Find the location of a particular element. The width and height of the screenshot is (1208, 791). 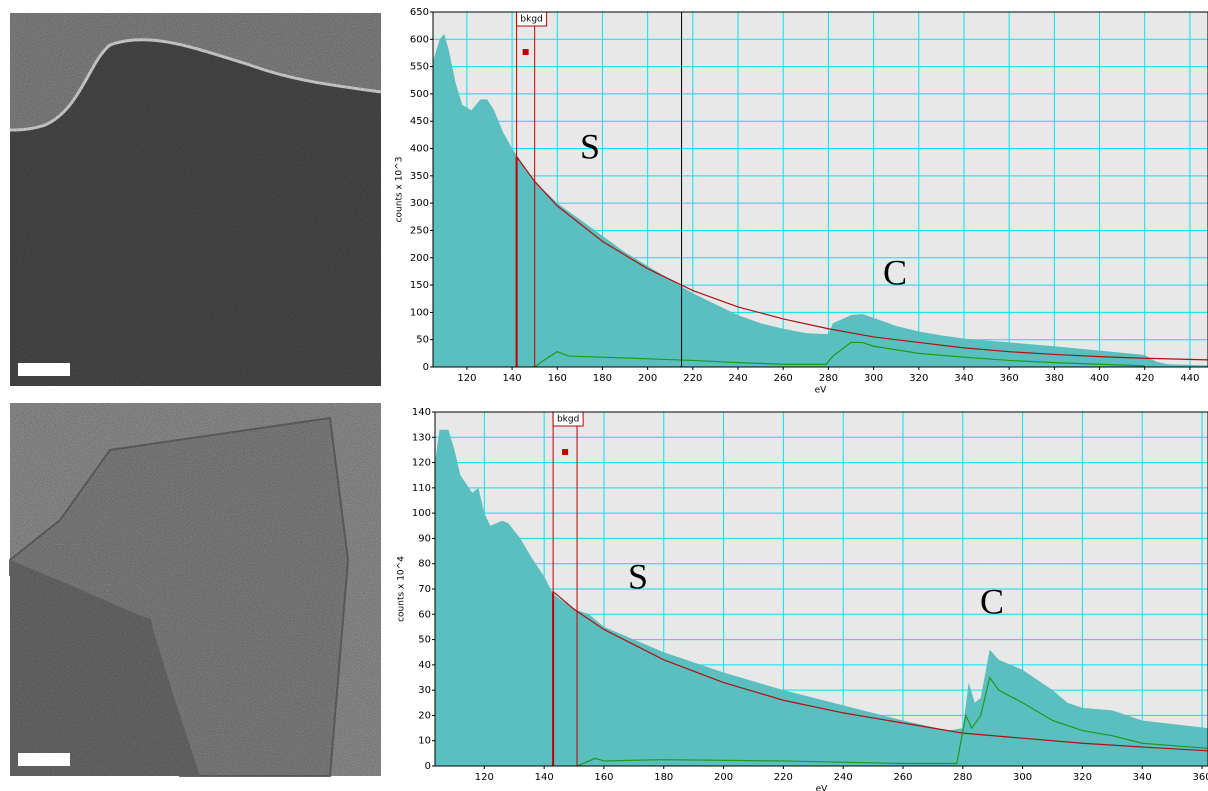

x-tick-label: 440 is located at coordinates (1189, 378).